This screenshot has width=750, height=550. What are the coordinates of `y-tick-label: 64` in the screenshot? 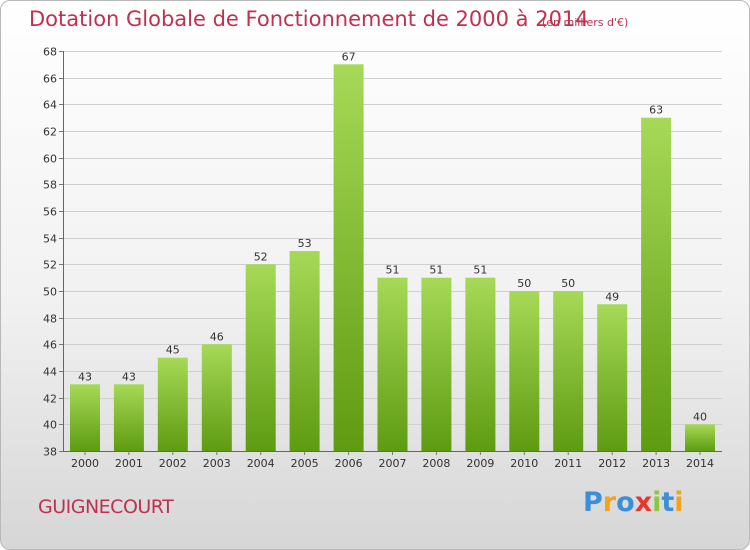 It's located at (50, 105).